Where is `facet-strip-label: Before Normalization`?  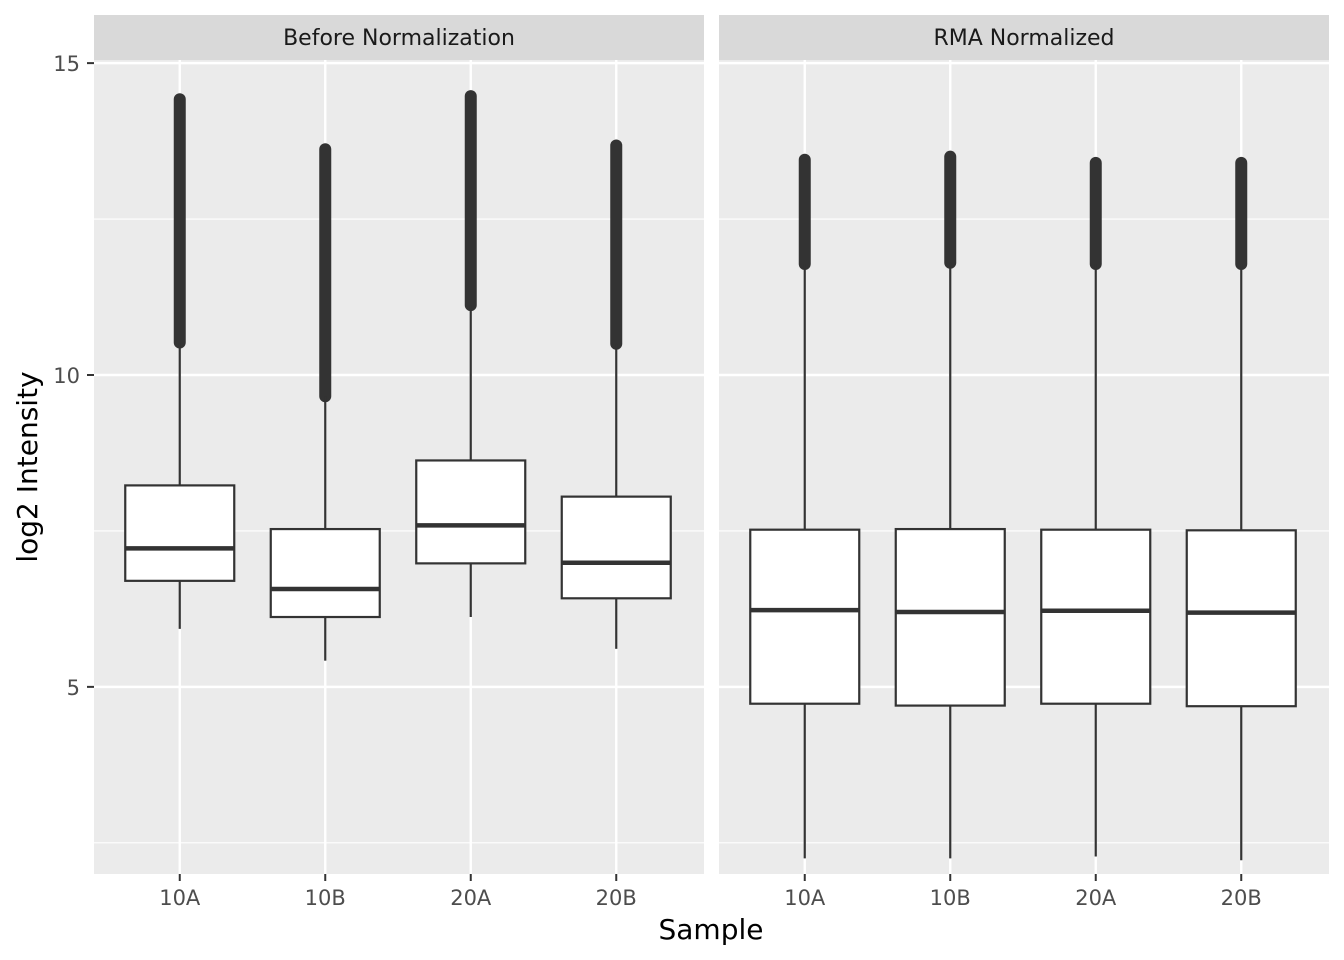 facet-strip-label: Before Normalization is located at coordinates (399, 38).